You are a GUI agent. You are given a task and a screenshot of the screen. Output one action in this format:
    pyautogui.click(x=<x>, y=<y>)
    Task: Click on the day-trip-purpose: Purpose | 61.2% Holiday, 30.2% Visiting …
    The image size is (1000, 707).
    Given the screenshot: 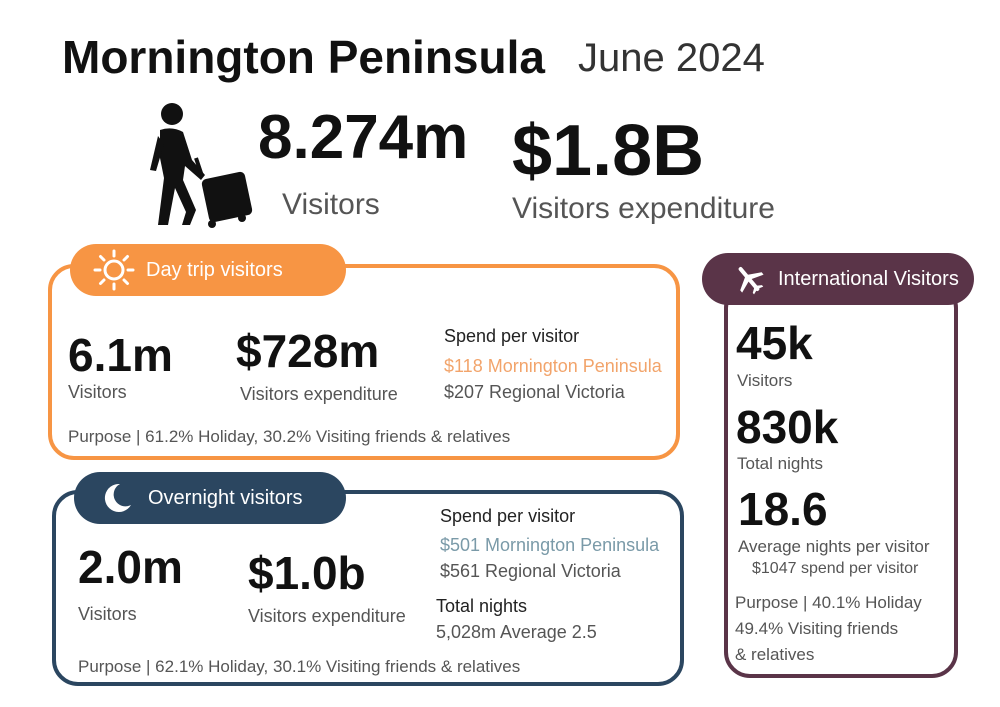 What is the action you would take?
    pyautogui.click(x=289, y=436)
    